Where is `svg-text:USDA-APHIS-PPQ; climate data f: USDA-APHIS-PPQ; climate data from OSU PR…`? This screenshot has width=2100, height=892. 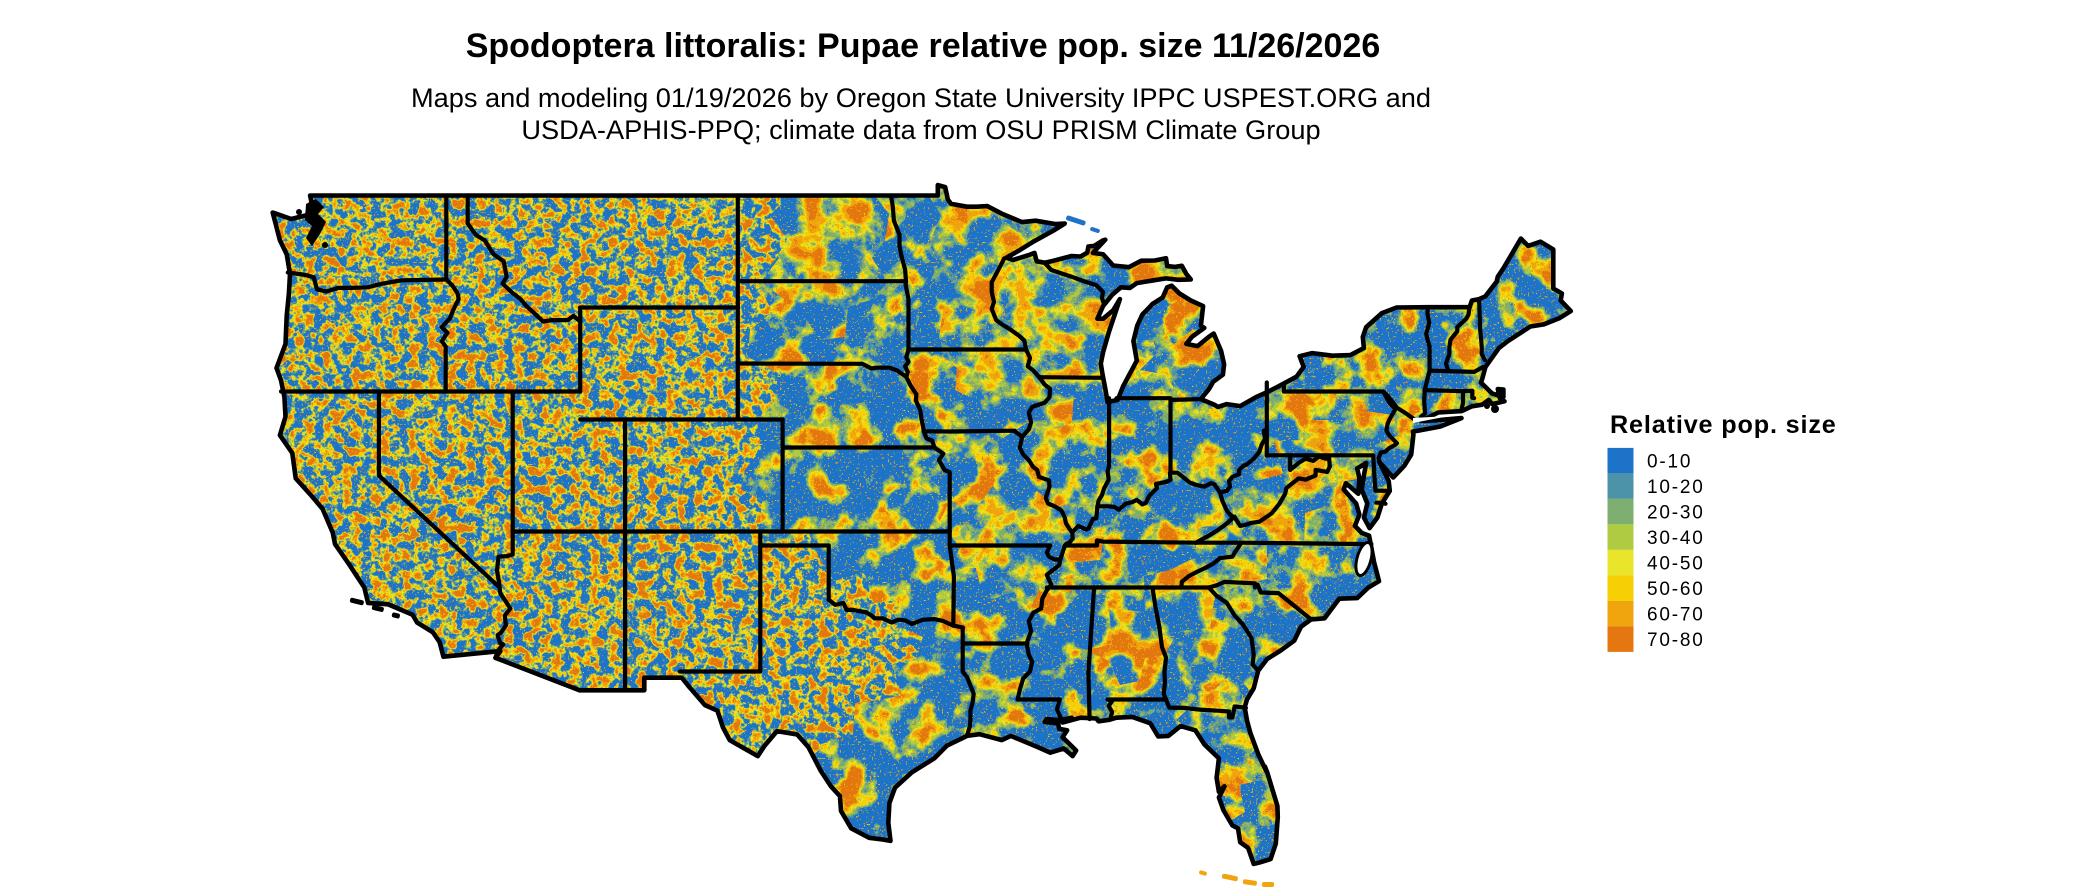 svg-text:USDA-APHIS-PPQ; climate data f: USDA-APHIS-PPQ; climate data from OSU PR… is located at coordinates (920, 129).